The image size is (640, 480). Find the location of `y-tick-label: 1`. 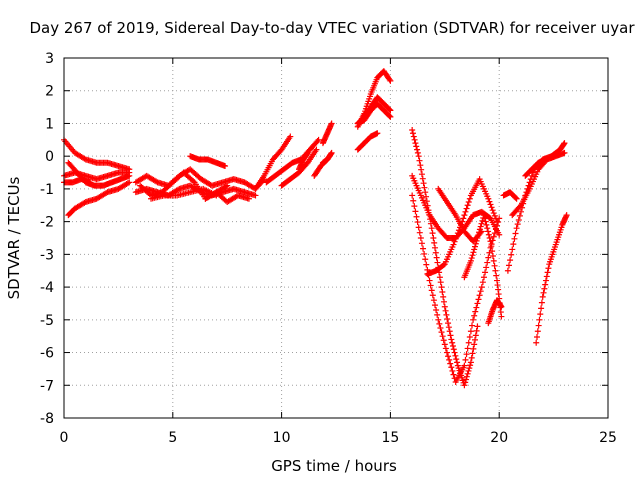

y-tick-label: 1 is located at coordinates (49, 124).